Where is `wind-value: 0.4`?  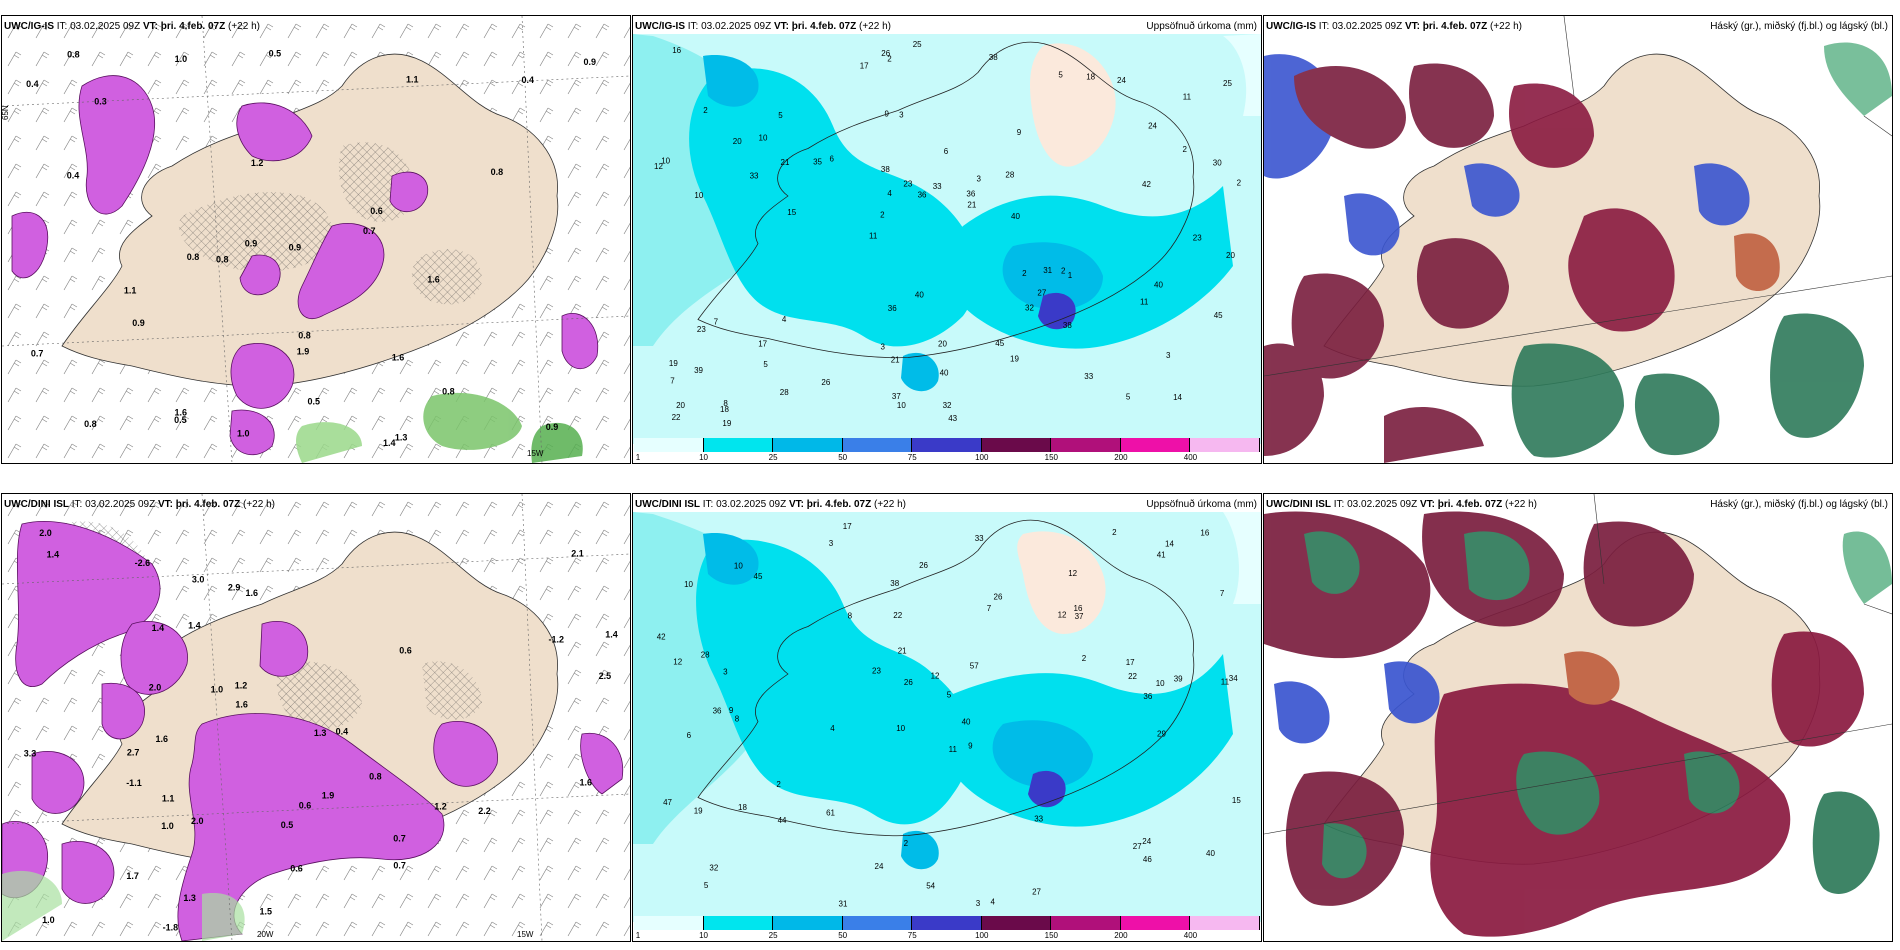 wind-value: 0.4 is located at coordinates (528, 80).